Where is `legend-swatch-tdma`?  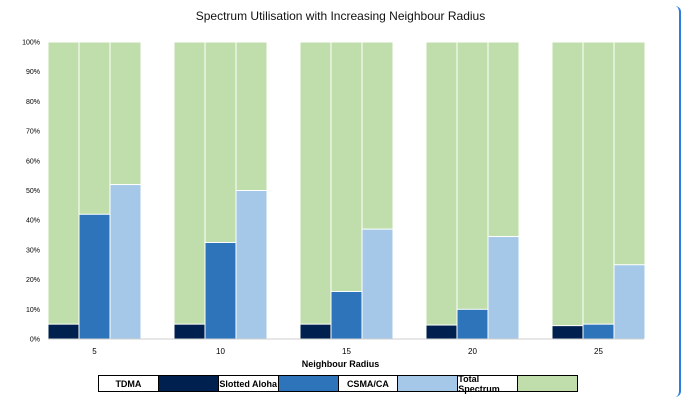
legend-swatch-tdma is located at coordinates (188, 383).